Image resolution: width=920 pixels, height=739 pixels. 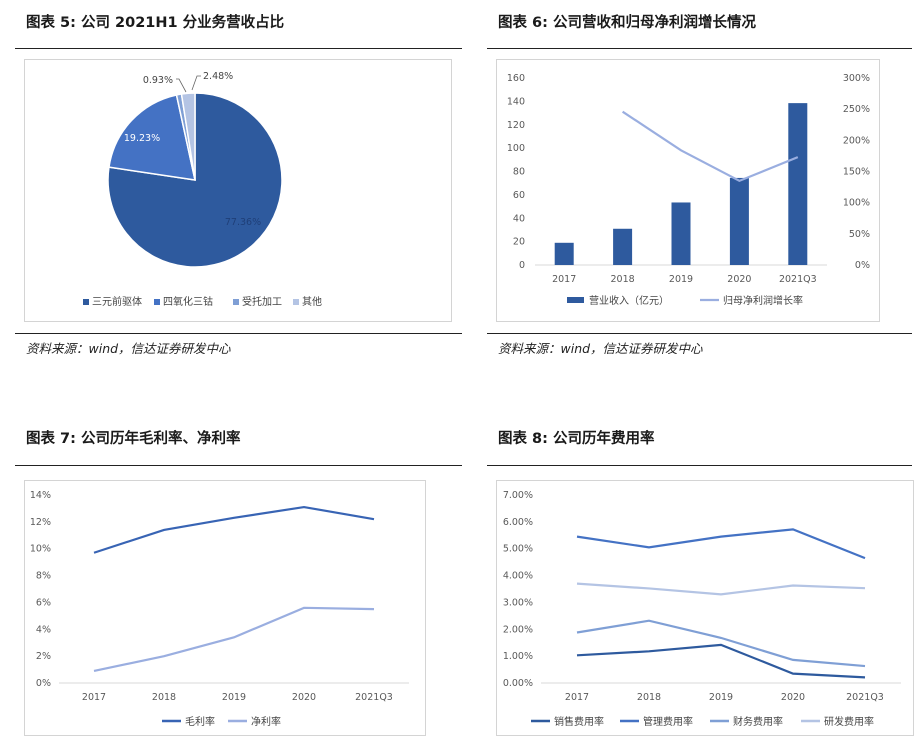 What do you see at coordinates (627, 23) in the screenshot?
I see `figure-6-title: 图表 6: 公司营收和归母净利润增长情况` at bounding box center [627, 23].